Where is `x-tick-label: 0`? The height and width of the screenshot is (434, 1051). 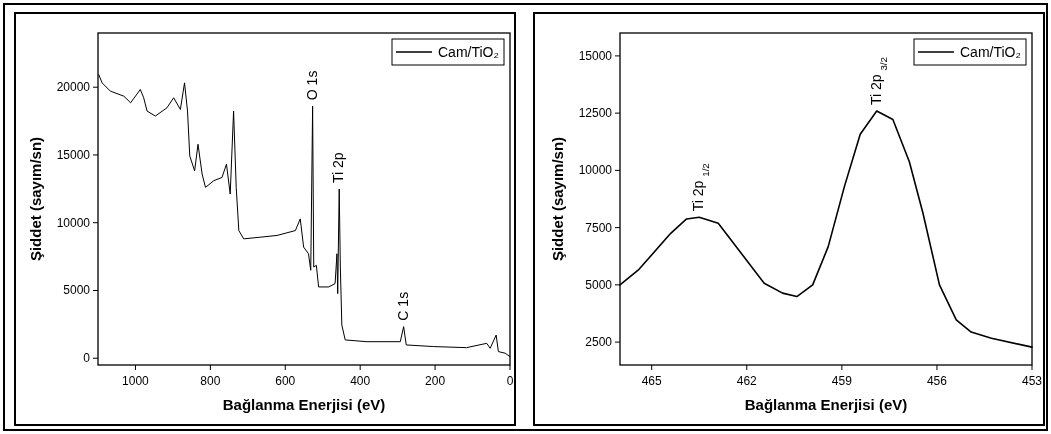 x-tick-label: 0 is located at coordinates (510, 381).